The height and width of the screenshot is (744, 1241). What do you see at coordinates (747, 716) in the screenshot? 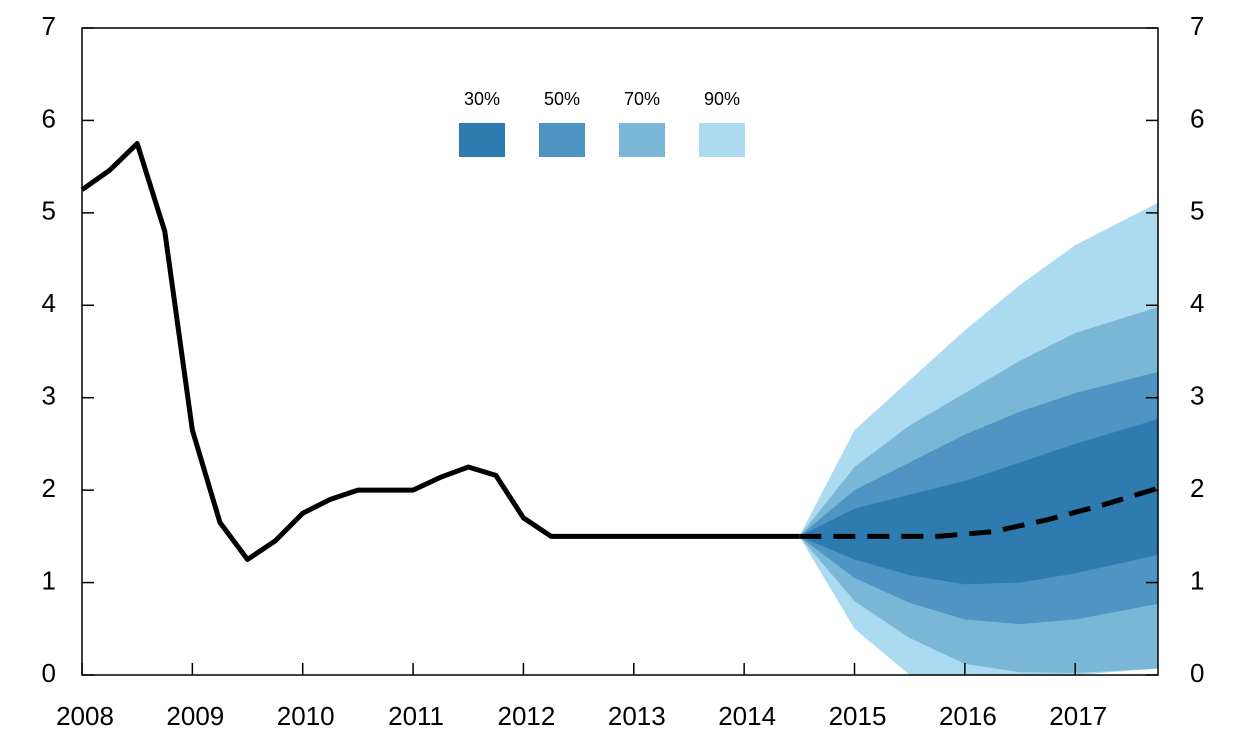
I see `x-tick-label: 2014` at bounding box center [747, 716].